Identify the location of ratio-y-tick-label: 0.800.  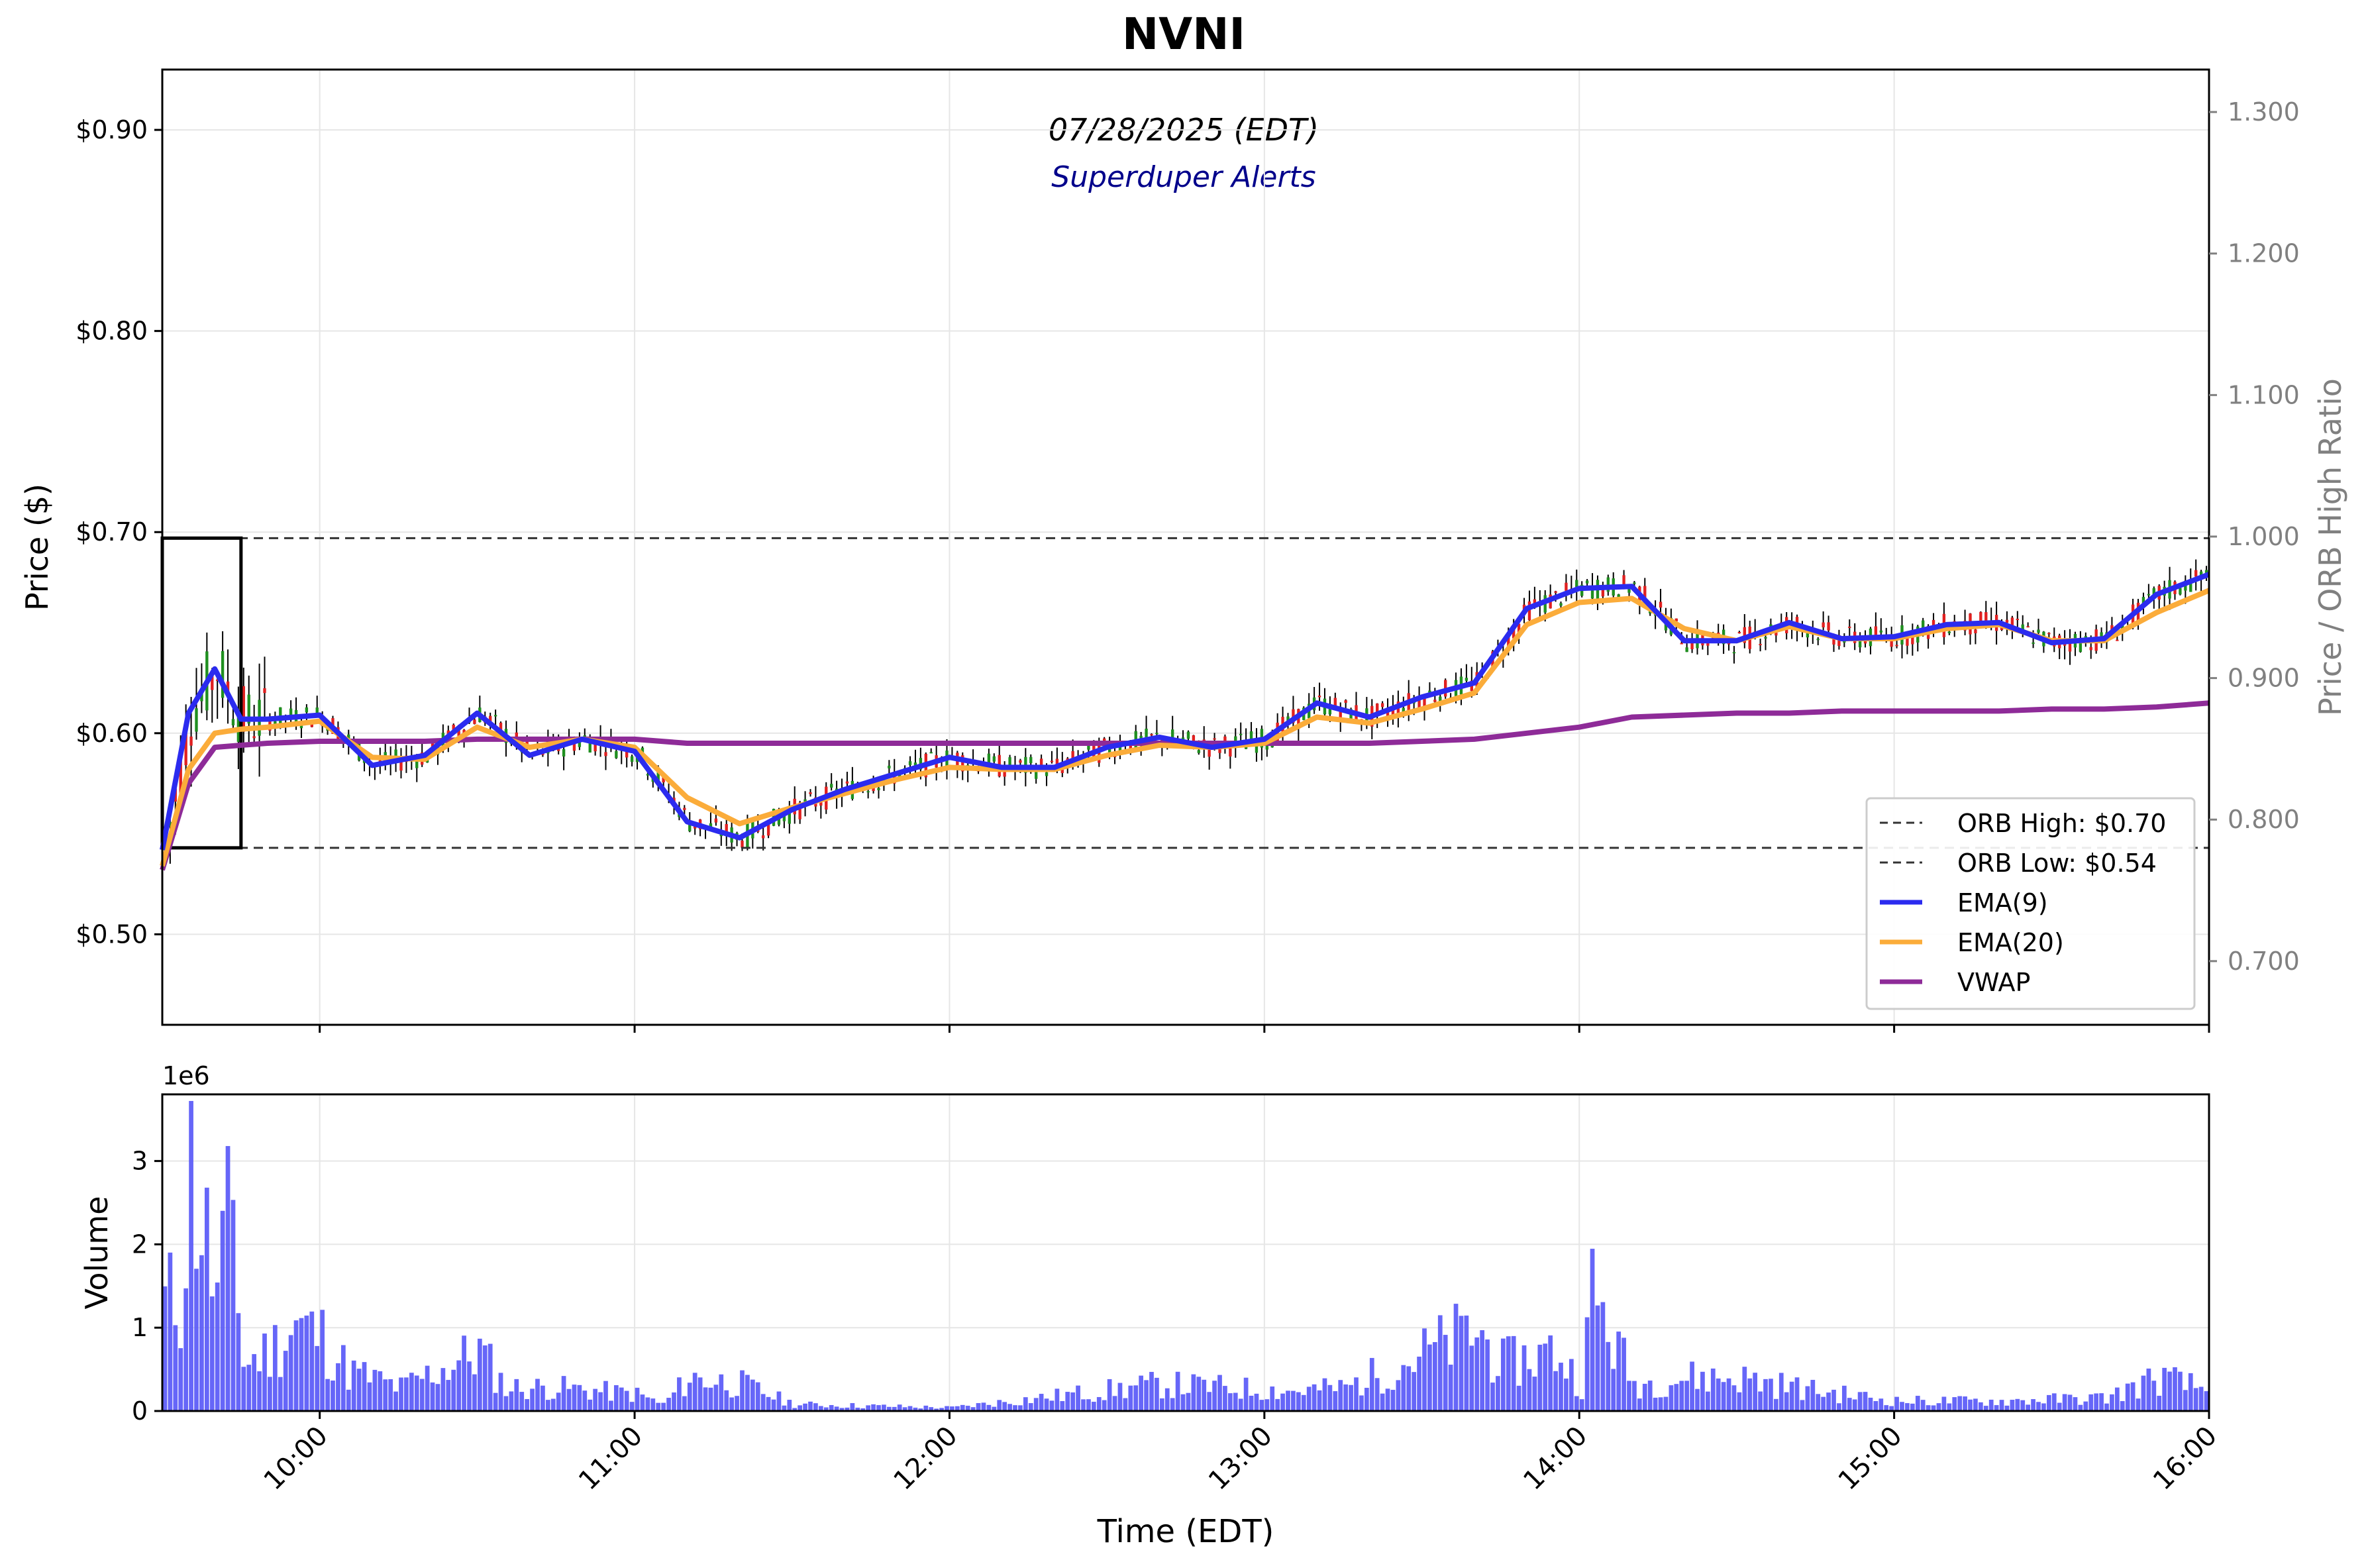
(2264, 820).